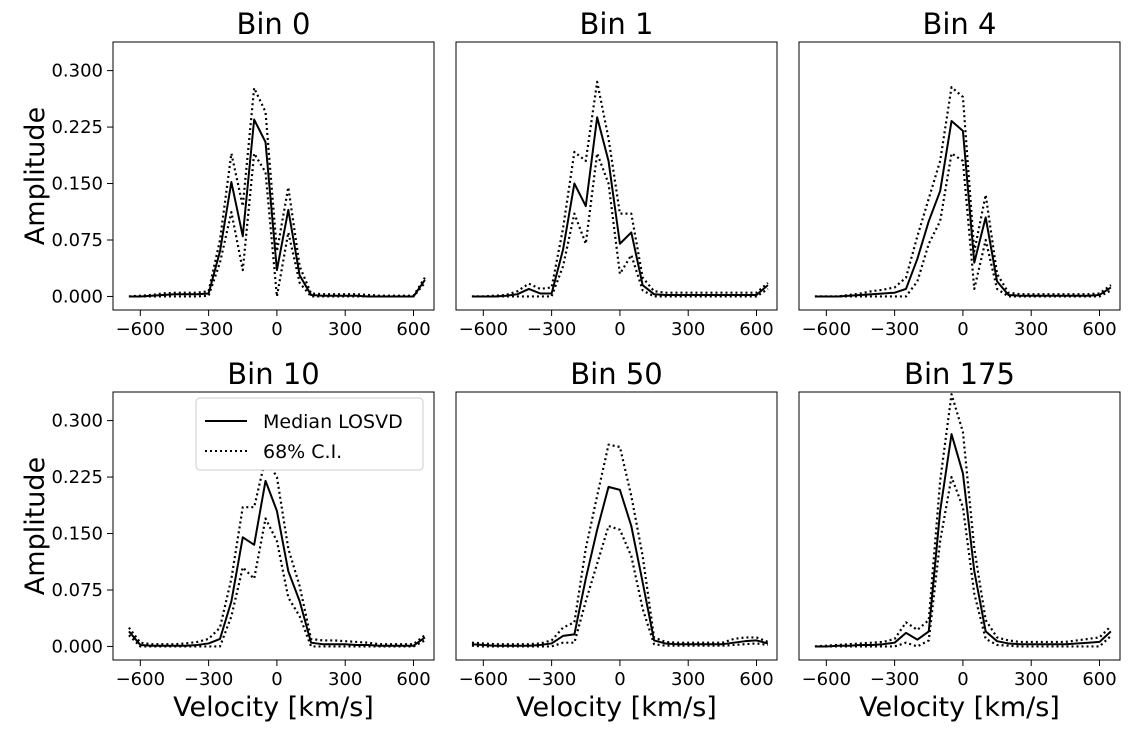  I want to click on panel-title: Bin 1, so click(616, 24).